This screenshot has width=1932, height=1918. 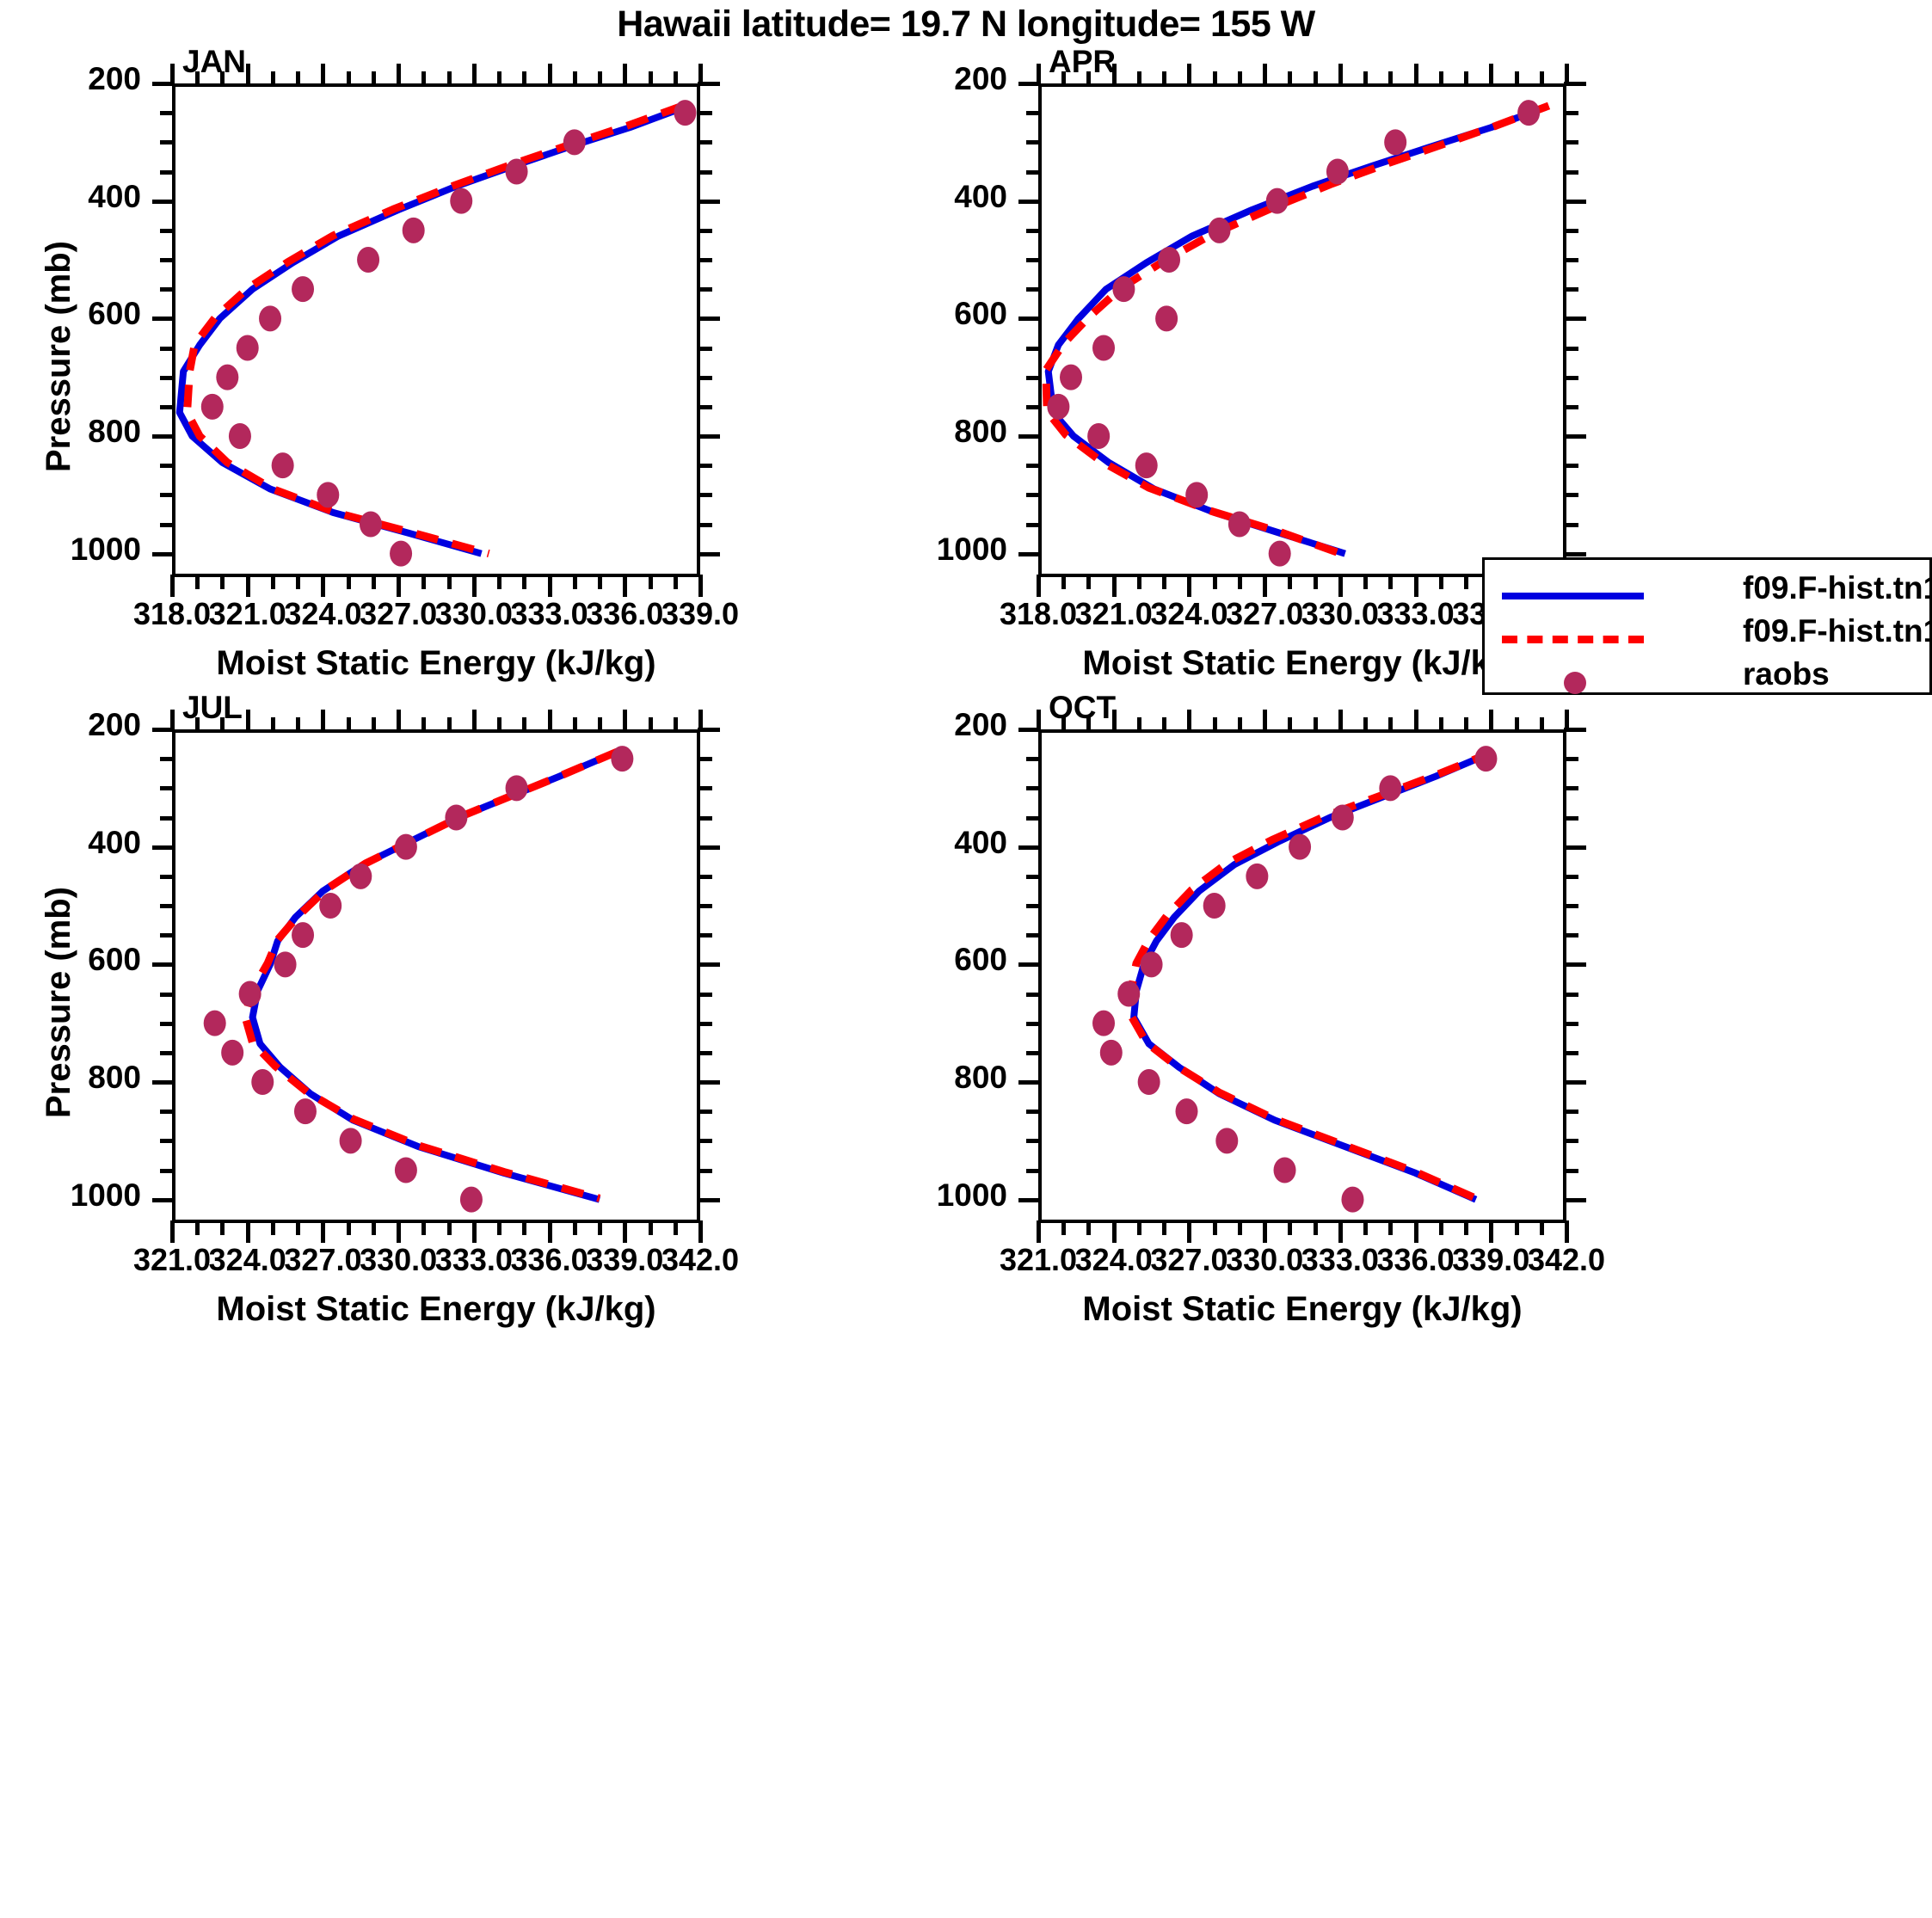 I want to click on legend-entry-3: raobs, so click(x=1709, y=679).